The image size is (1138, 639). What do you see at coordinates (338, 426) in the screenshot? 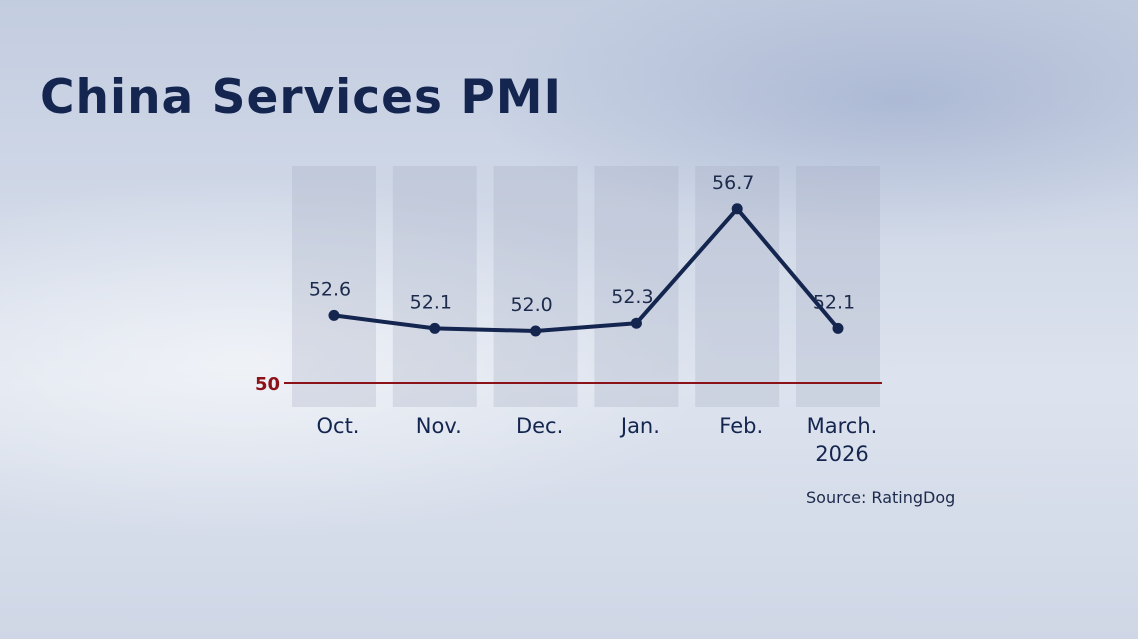
I see `x-tick-label: Oct.` at bounding box center [338, 426].